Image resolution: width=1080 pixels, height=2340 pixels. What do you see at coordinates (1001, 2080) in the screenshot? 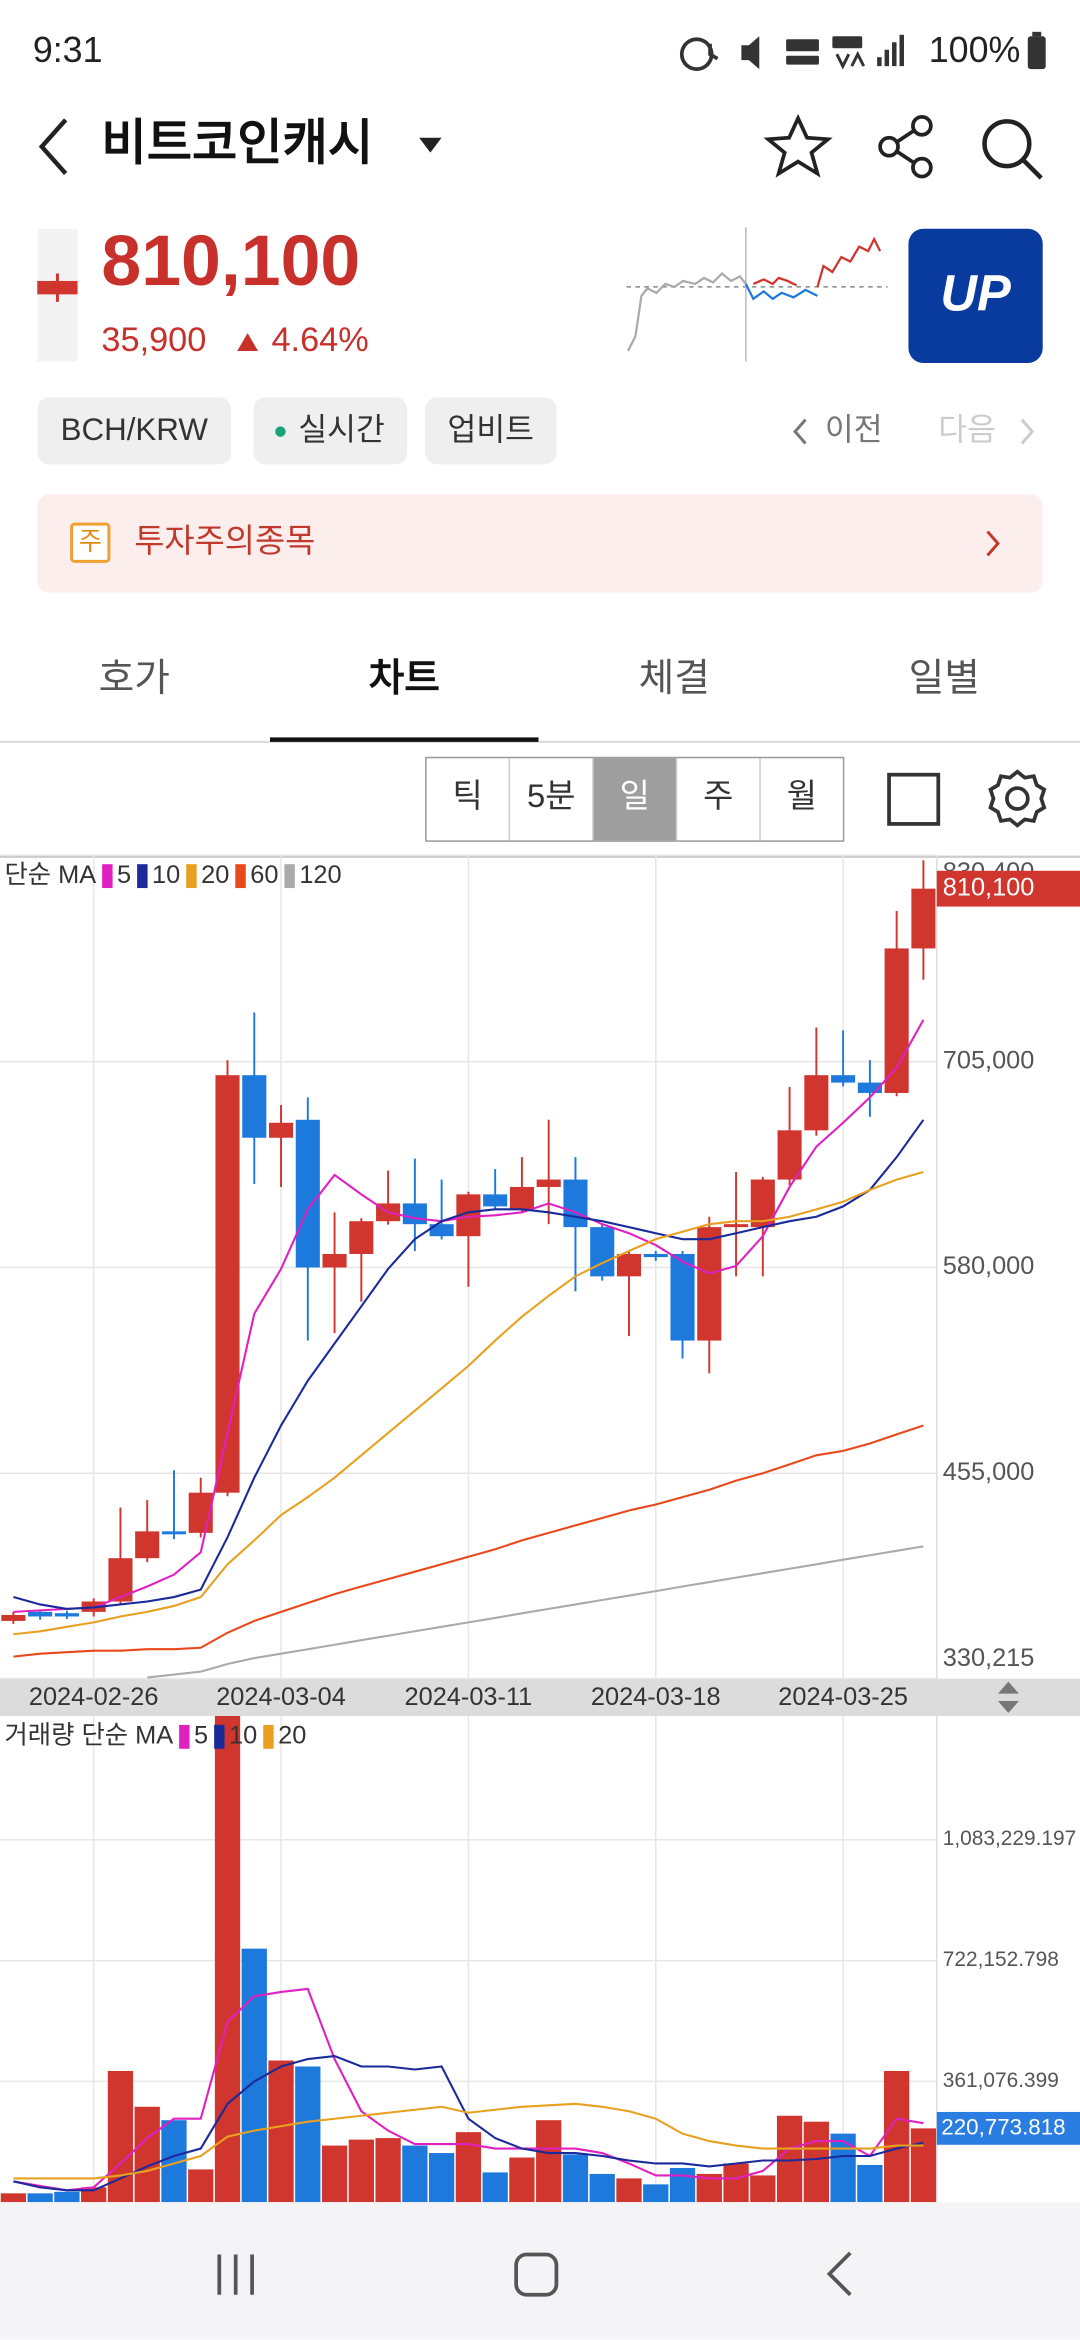
I see `y-tick-label: 361,076.399` at bounding box center [1001, 2080].